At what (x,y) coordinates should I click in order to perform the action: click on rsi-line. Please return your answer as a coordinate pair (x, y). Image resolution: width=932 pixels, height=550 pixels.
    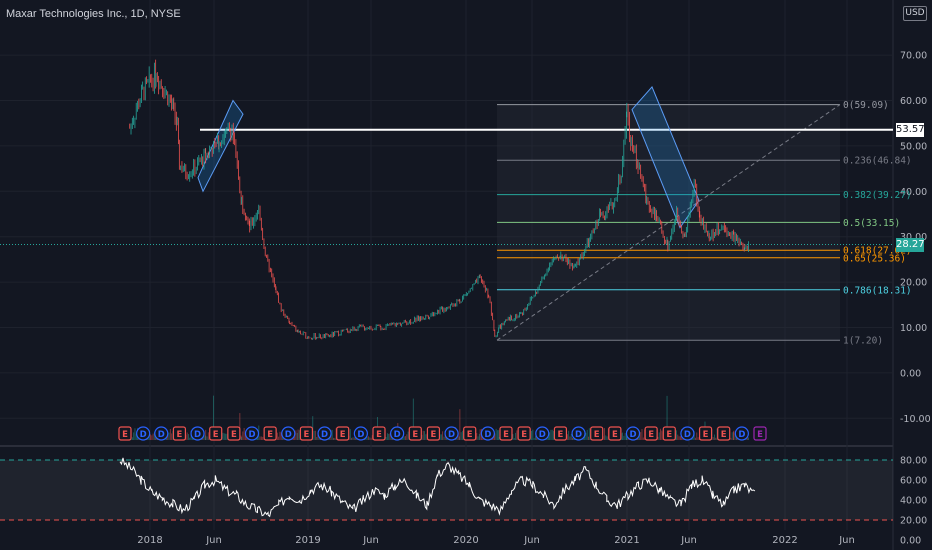
    Looking at the image, I should click on (437, 487).